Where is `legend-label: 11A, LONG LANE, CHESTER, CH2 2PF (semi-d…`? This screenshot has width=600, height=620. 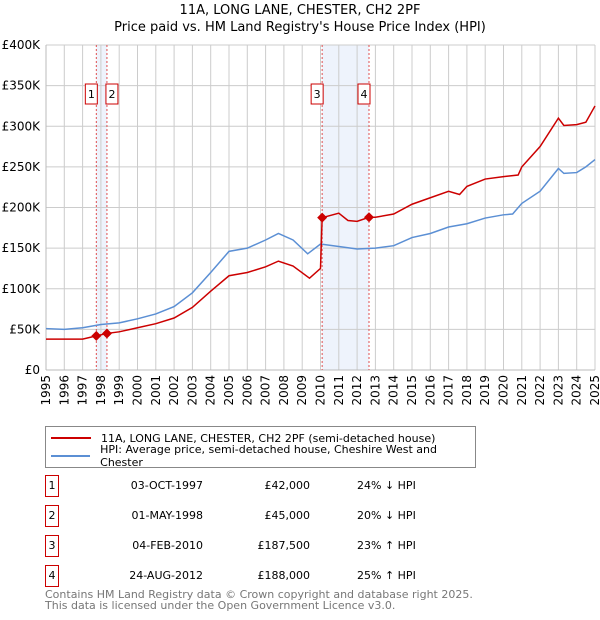
legend-label: 11A, LONG LANE, CHESTER, CH2 2PF (semi-d… is located at coordinates (268, 438).